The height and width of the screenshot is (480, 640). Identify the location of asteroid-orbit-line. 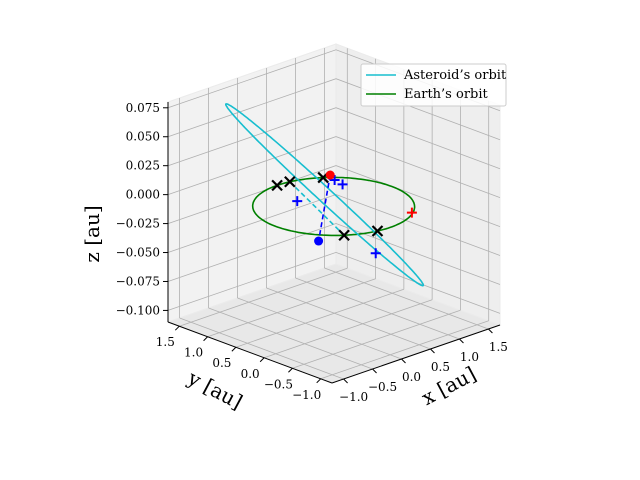
(325, 195).